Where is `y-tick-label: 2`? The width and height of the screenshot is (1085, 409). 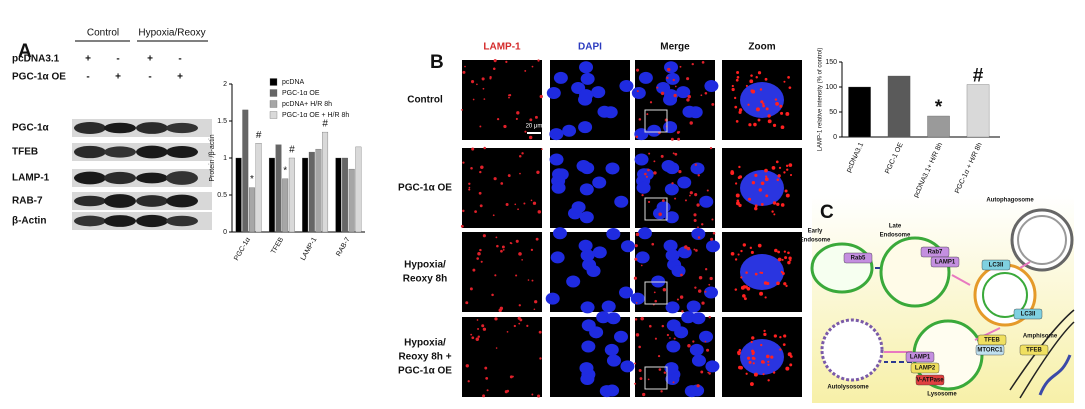
y-tick-label: 2 is located at coordinates (225, 84).